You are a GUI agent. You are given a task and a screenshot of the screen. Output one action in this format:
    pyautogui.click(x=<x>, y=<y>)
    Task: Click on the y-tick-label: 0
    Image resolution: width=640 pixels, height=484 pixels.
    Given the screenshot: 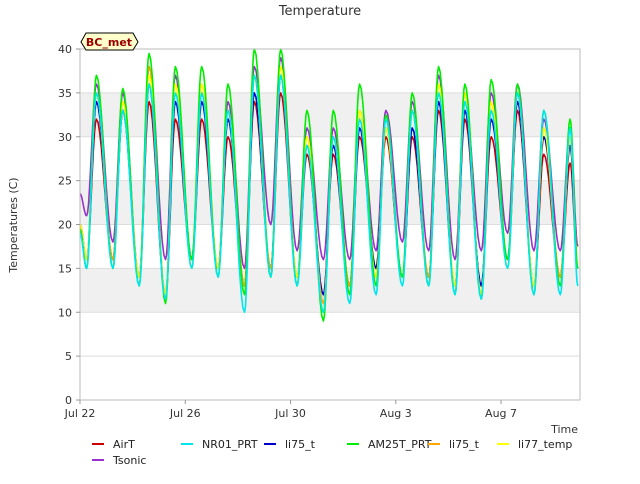 What is the action you would take?
    pyautogui.click(x=68, y=400)
    